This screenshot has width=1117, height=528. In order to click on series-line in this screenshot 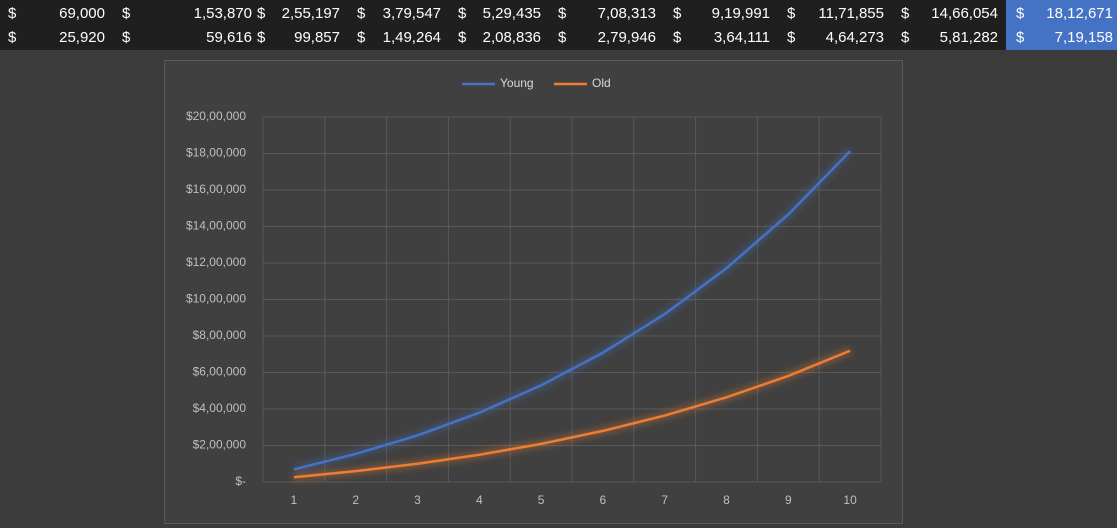, I will do `click(572, 414)`.